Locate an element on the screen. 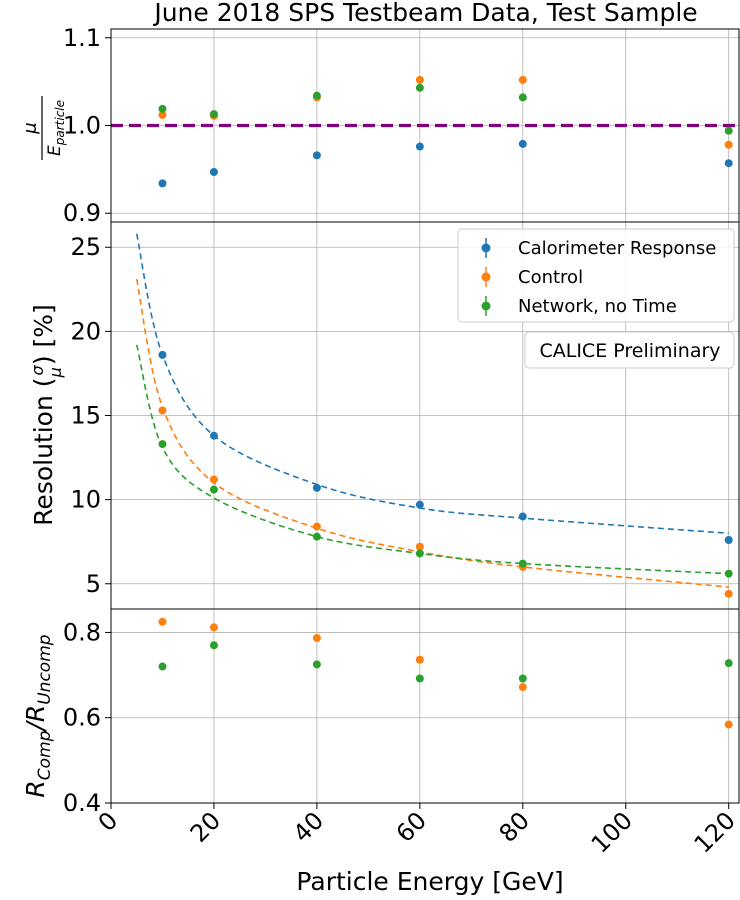  y-tick-label: 0.8 is located at coordinates (82, 632).